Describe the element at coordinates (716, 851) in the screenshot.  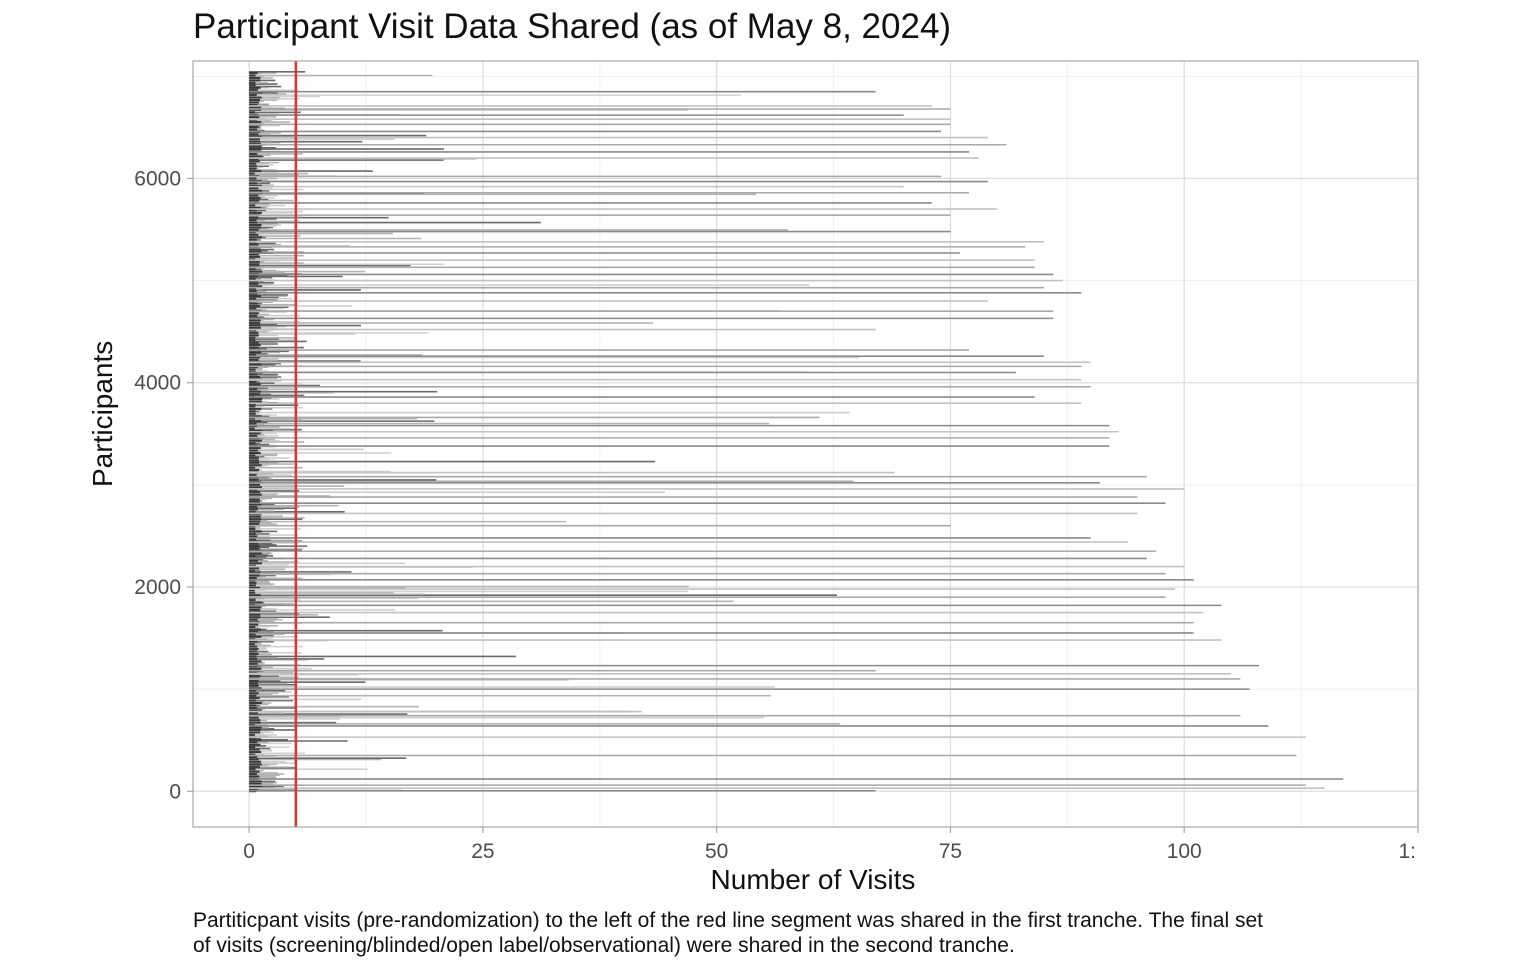
I see `x-tick-label: 50` at that location.